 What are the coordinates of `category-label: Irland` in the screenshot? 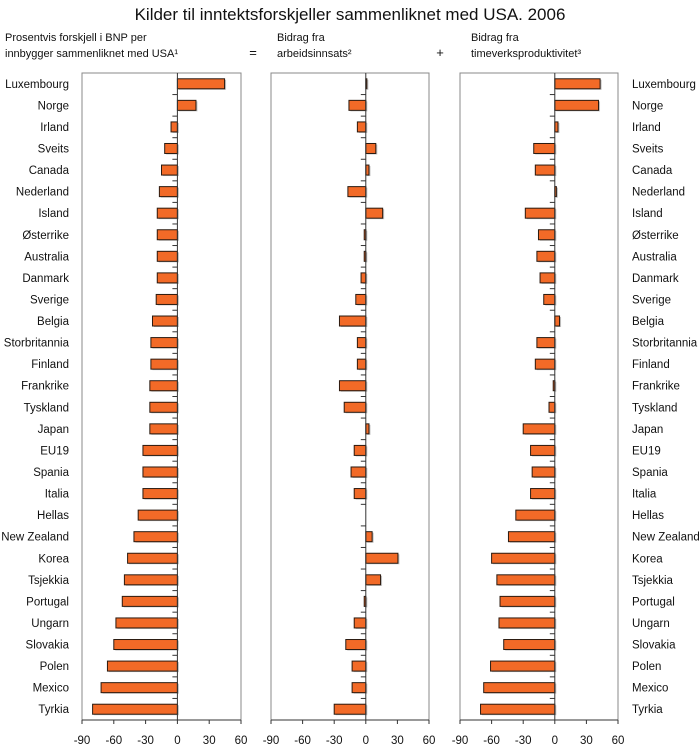 It's located at (54, 128).